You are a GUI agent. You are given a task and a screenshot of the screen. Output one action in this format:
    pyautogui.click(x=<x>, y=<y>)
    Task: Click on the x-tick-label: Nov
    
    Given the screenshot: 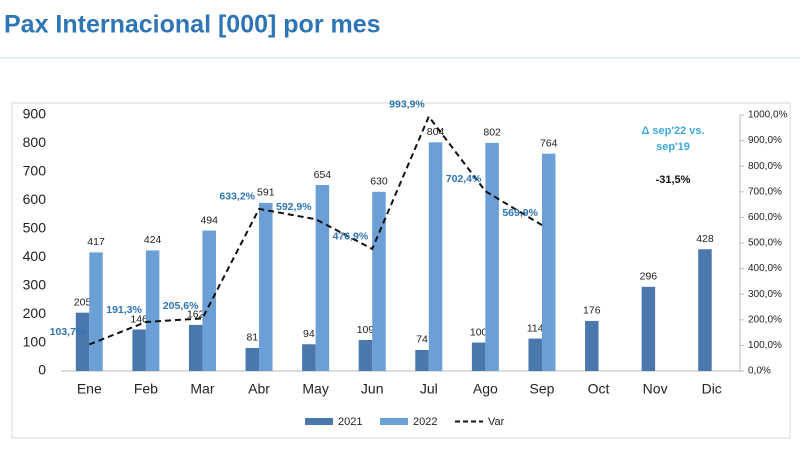 What is the action you would take?
    pyautogui.click(x=655, y=389)
    